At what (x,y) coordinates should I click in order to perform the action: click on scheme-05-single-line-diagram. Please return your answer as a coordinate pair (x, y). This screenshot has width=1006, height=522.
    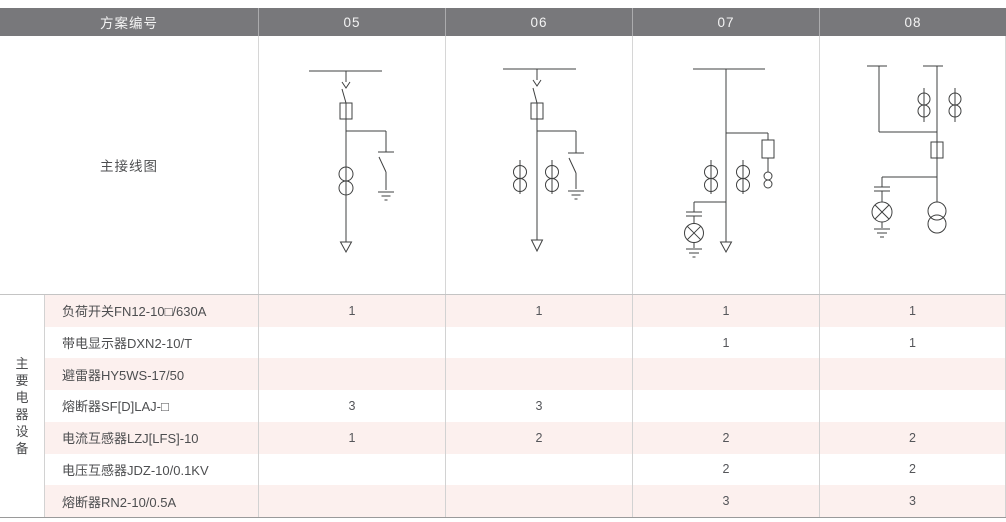
    Looking at the image, I should click on (351, 162).